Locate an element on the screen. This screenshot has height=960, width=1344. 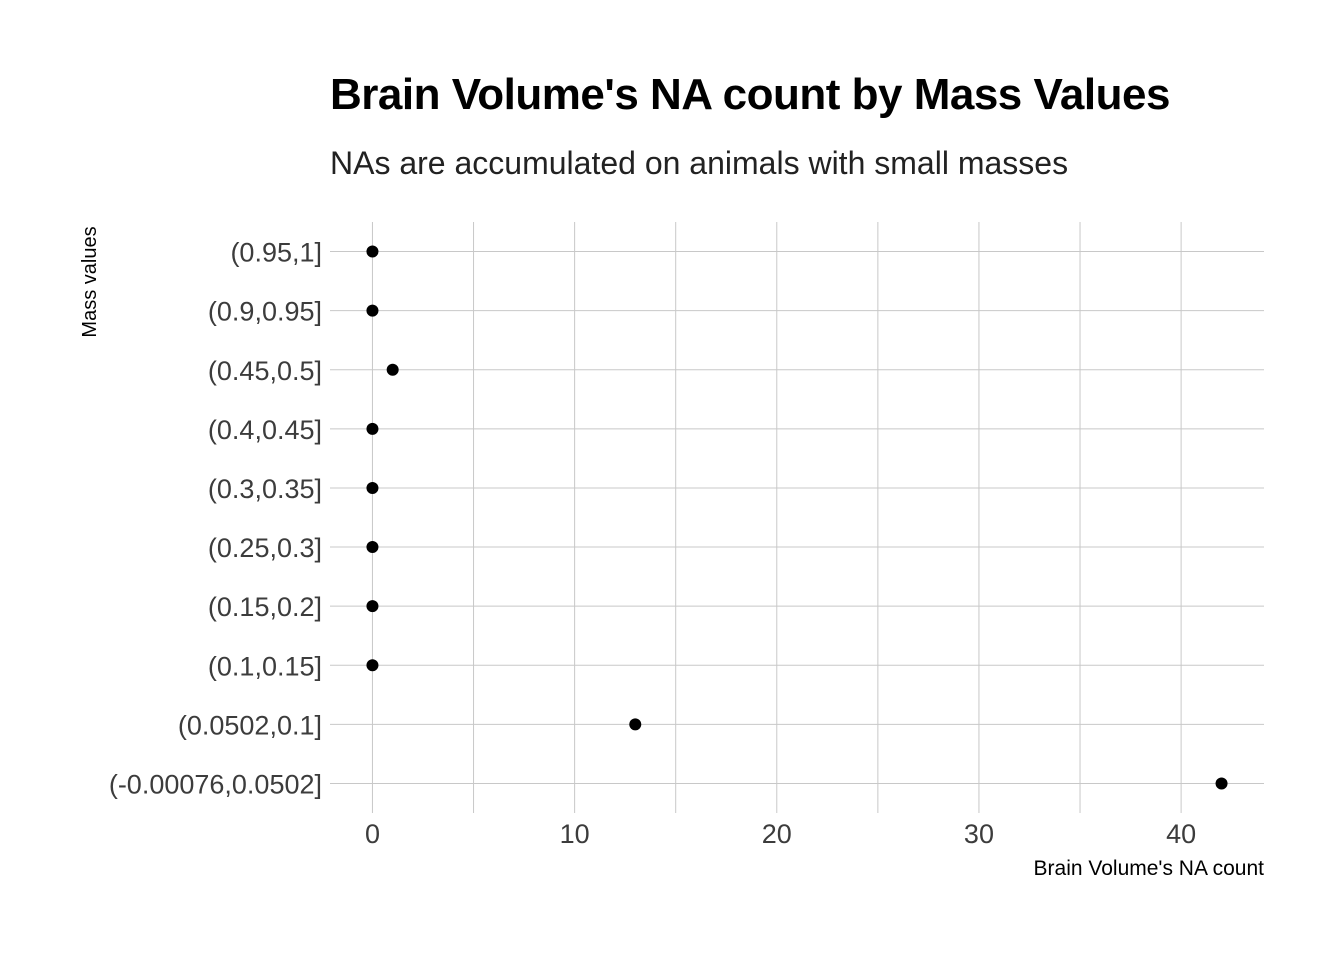
x-axis-label: Brain Volume's NA count is located at coordinates (1149, 868).